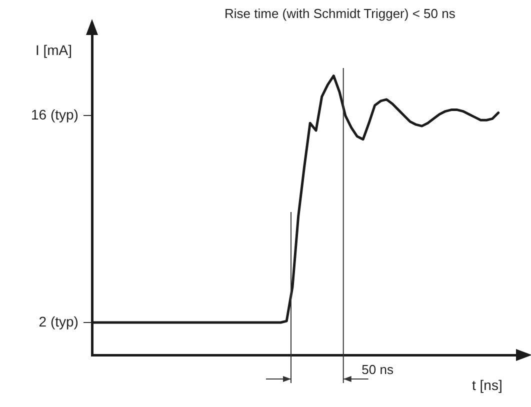 The image size is (531, 407). I want to click on y-tick-label: 2 (typ), so click(58, 321).